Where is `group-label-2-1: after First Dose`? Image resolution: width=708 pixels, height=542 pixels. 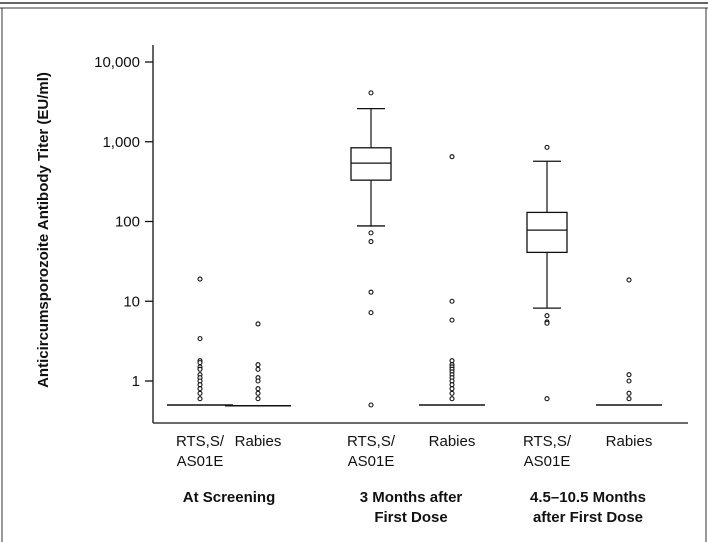 group-label-2-1: after First Dose is located at coordinates (588, 517).